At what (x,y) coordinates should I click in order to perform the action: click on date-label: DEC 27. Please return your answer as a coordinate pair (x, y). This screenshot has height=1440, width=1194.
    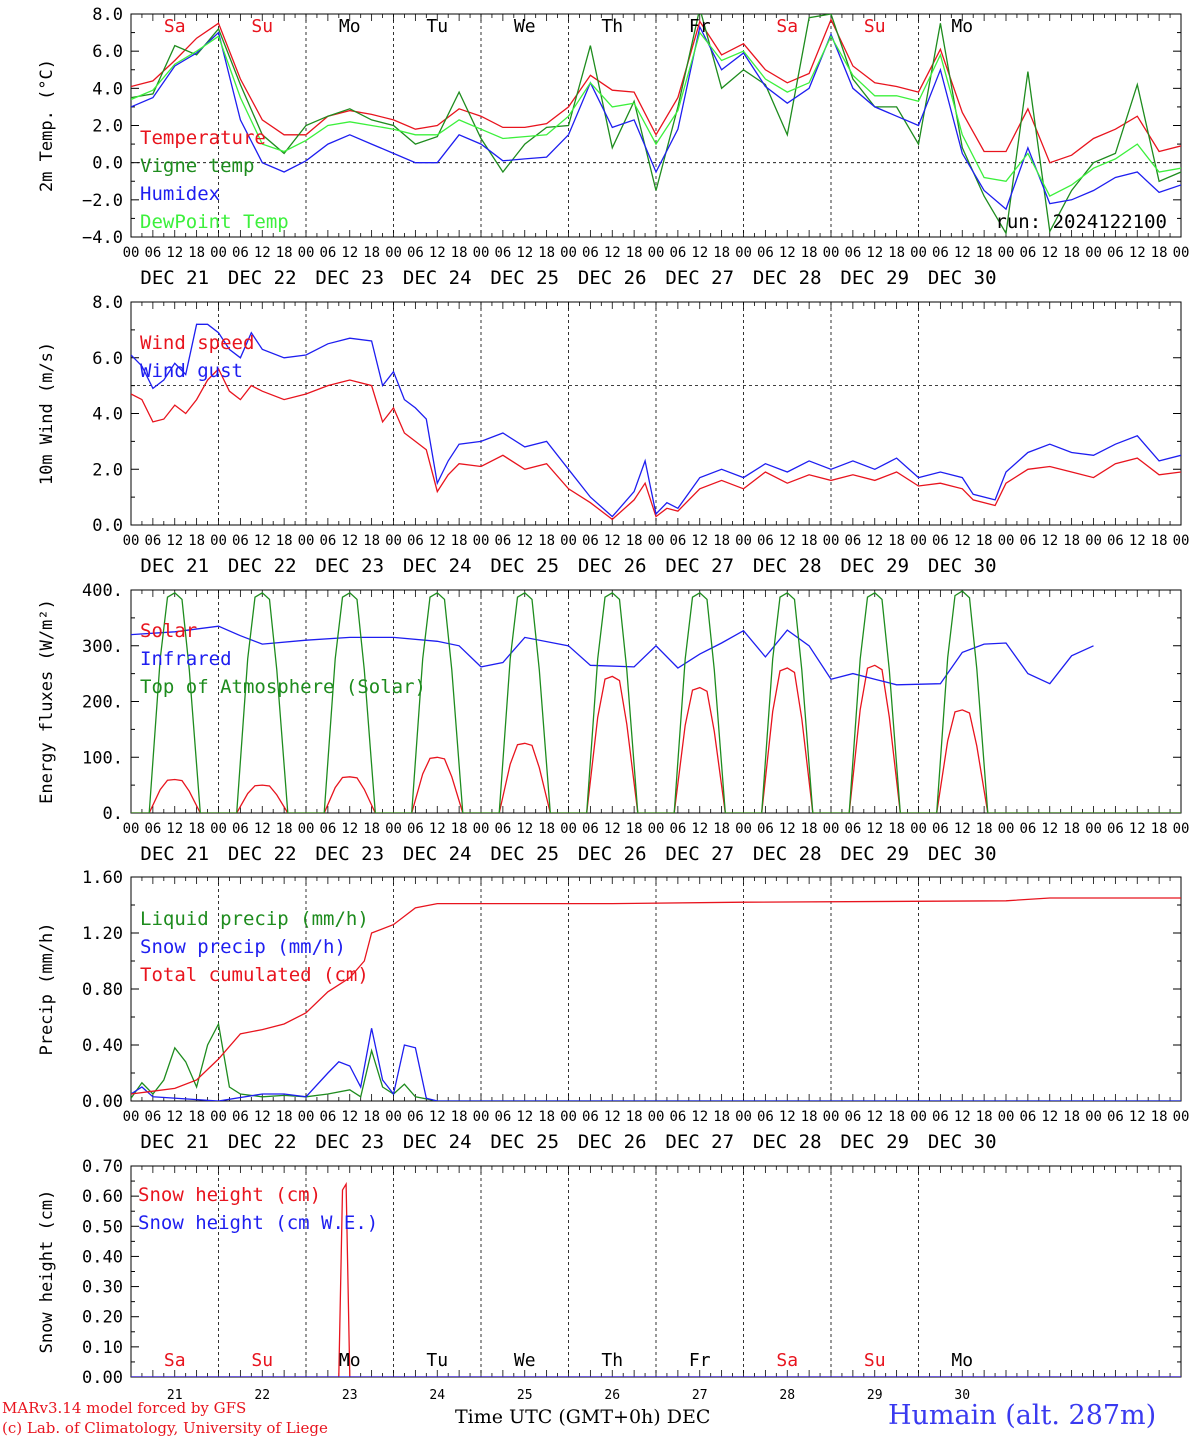
    Looking at the image, I should click on (699, 566).